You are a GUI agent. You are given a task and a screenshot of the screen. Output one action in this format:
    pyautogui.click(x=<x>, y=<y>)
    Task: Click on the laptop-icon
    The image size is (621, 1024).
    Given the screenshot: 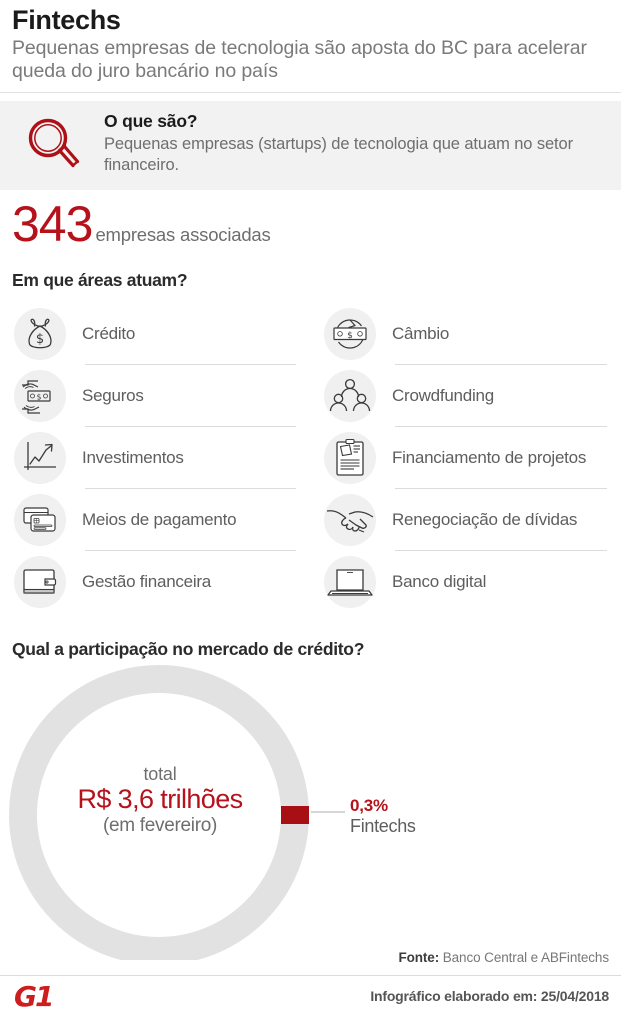 What is the action you would take?
    pyautogui.click(x=350, y=582)
    